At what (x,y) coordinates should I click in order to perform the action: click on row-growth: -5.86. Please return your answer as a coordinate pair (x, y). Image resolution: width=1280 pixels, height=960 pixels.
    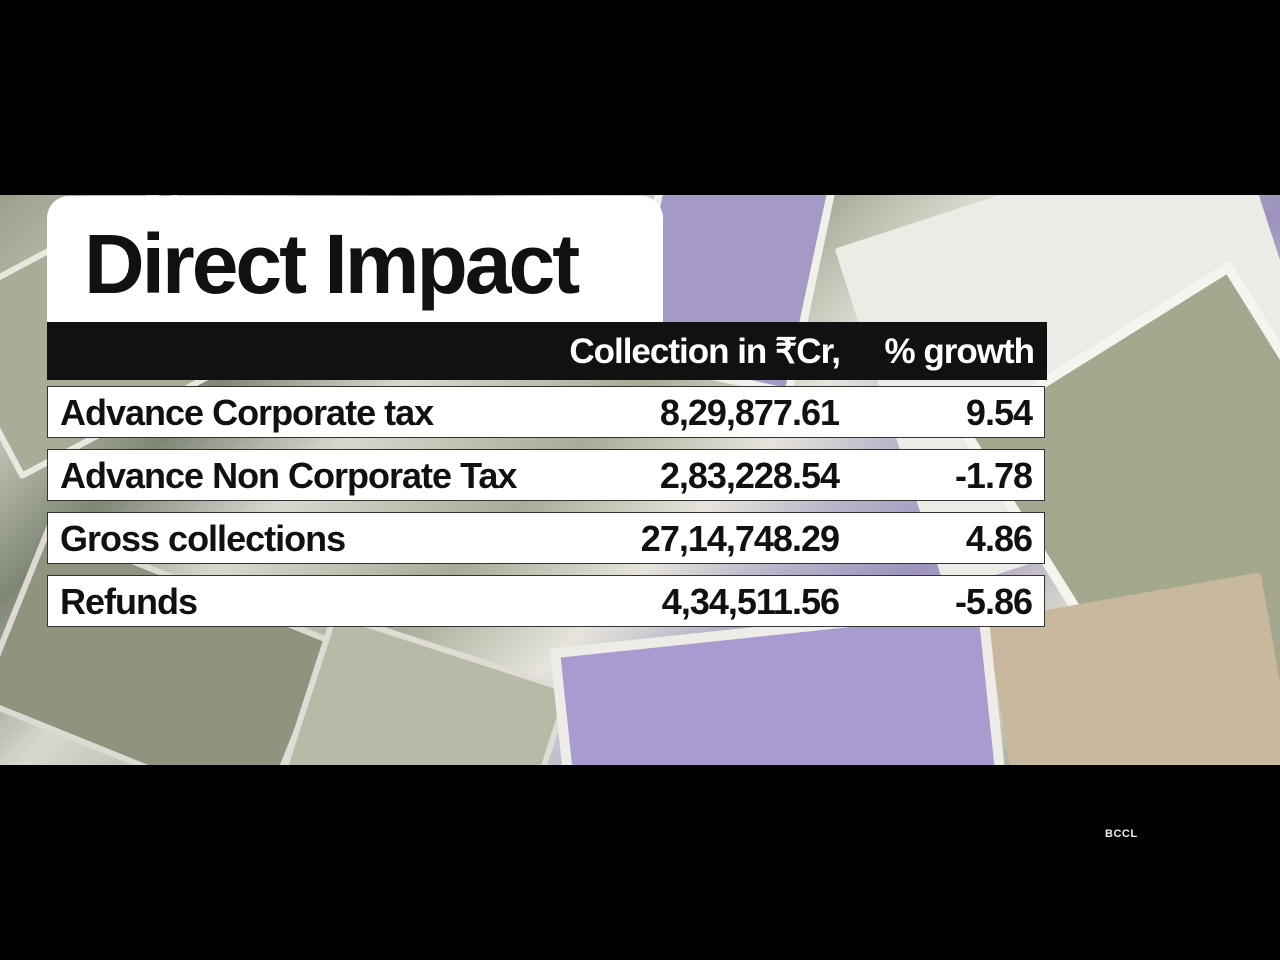
    Looking at the image, I should click on (993, 601).